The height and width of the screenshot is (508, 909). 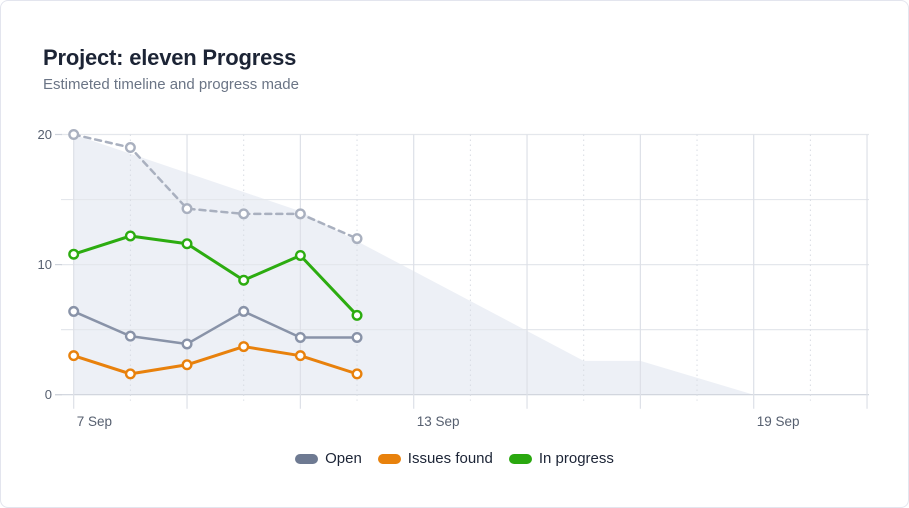 I want to click on x-tick-label: 7 Sep, so click(x=94, y=421).